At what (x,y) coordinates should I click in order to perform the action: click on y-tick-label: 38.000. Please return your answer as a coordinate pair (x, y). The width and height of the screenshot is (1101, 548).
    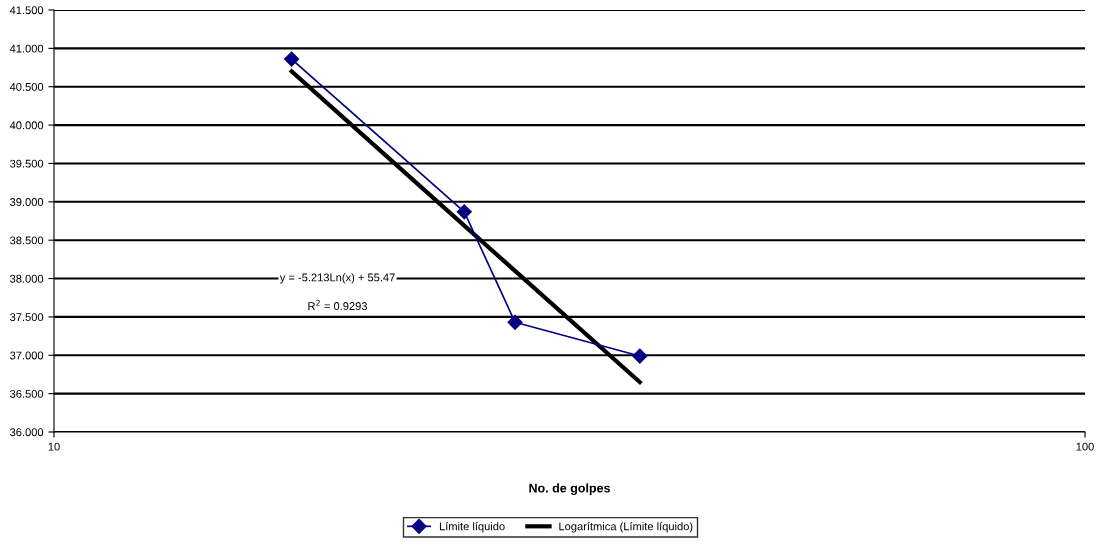
    Looking at the image, I should click on (27, 278).